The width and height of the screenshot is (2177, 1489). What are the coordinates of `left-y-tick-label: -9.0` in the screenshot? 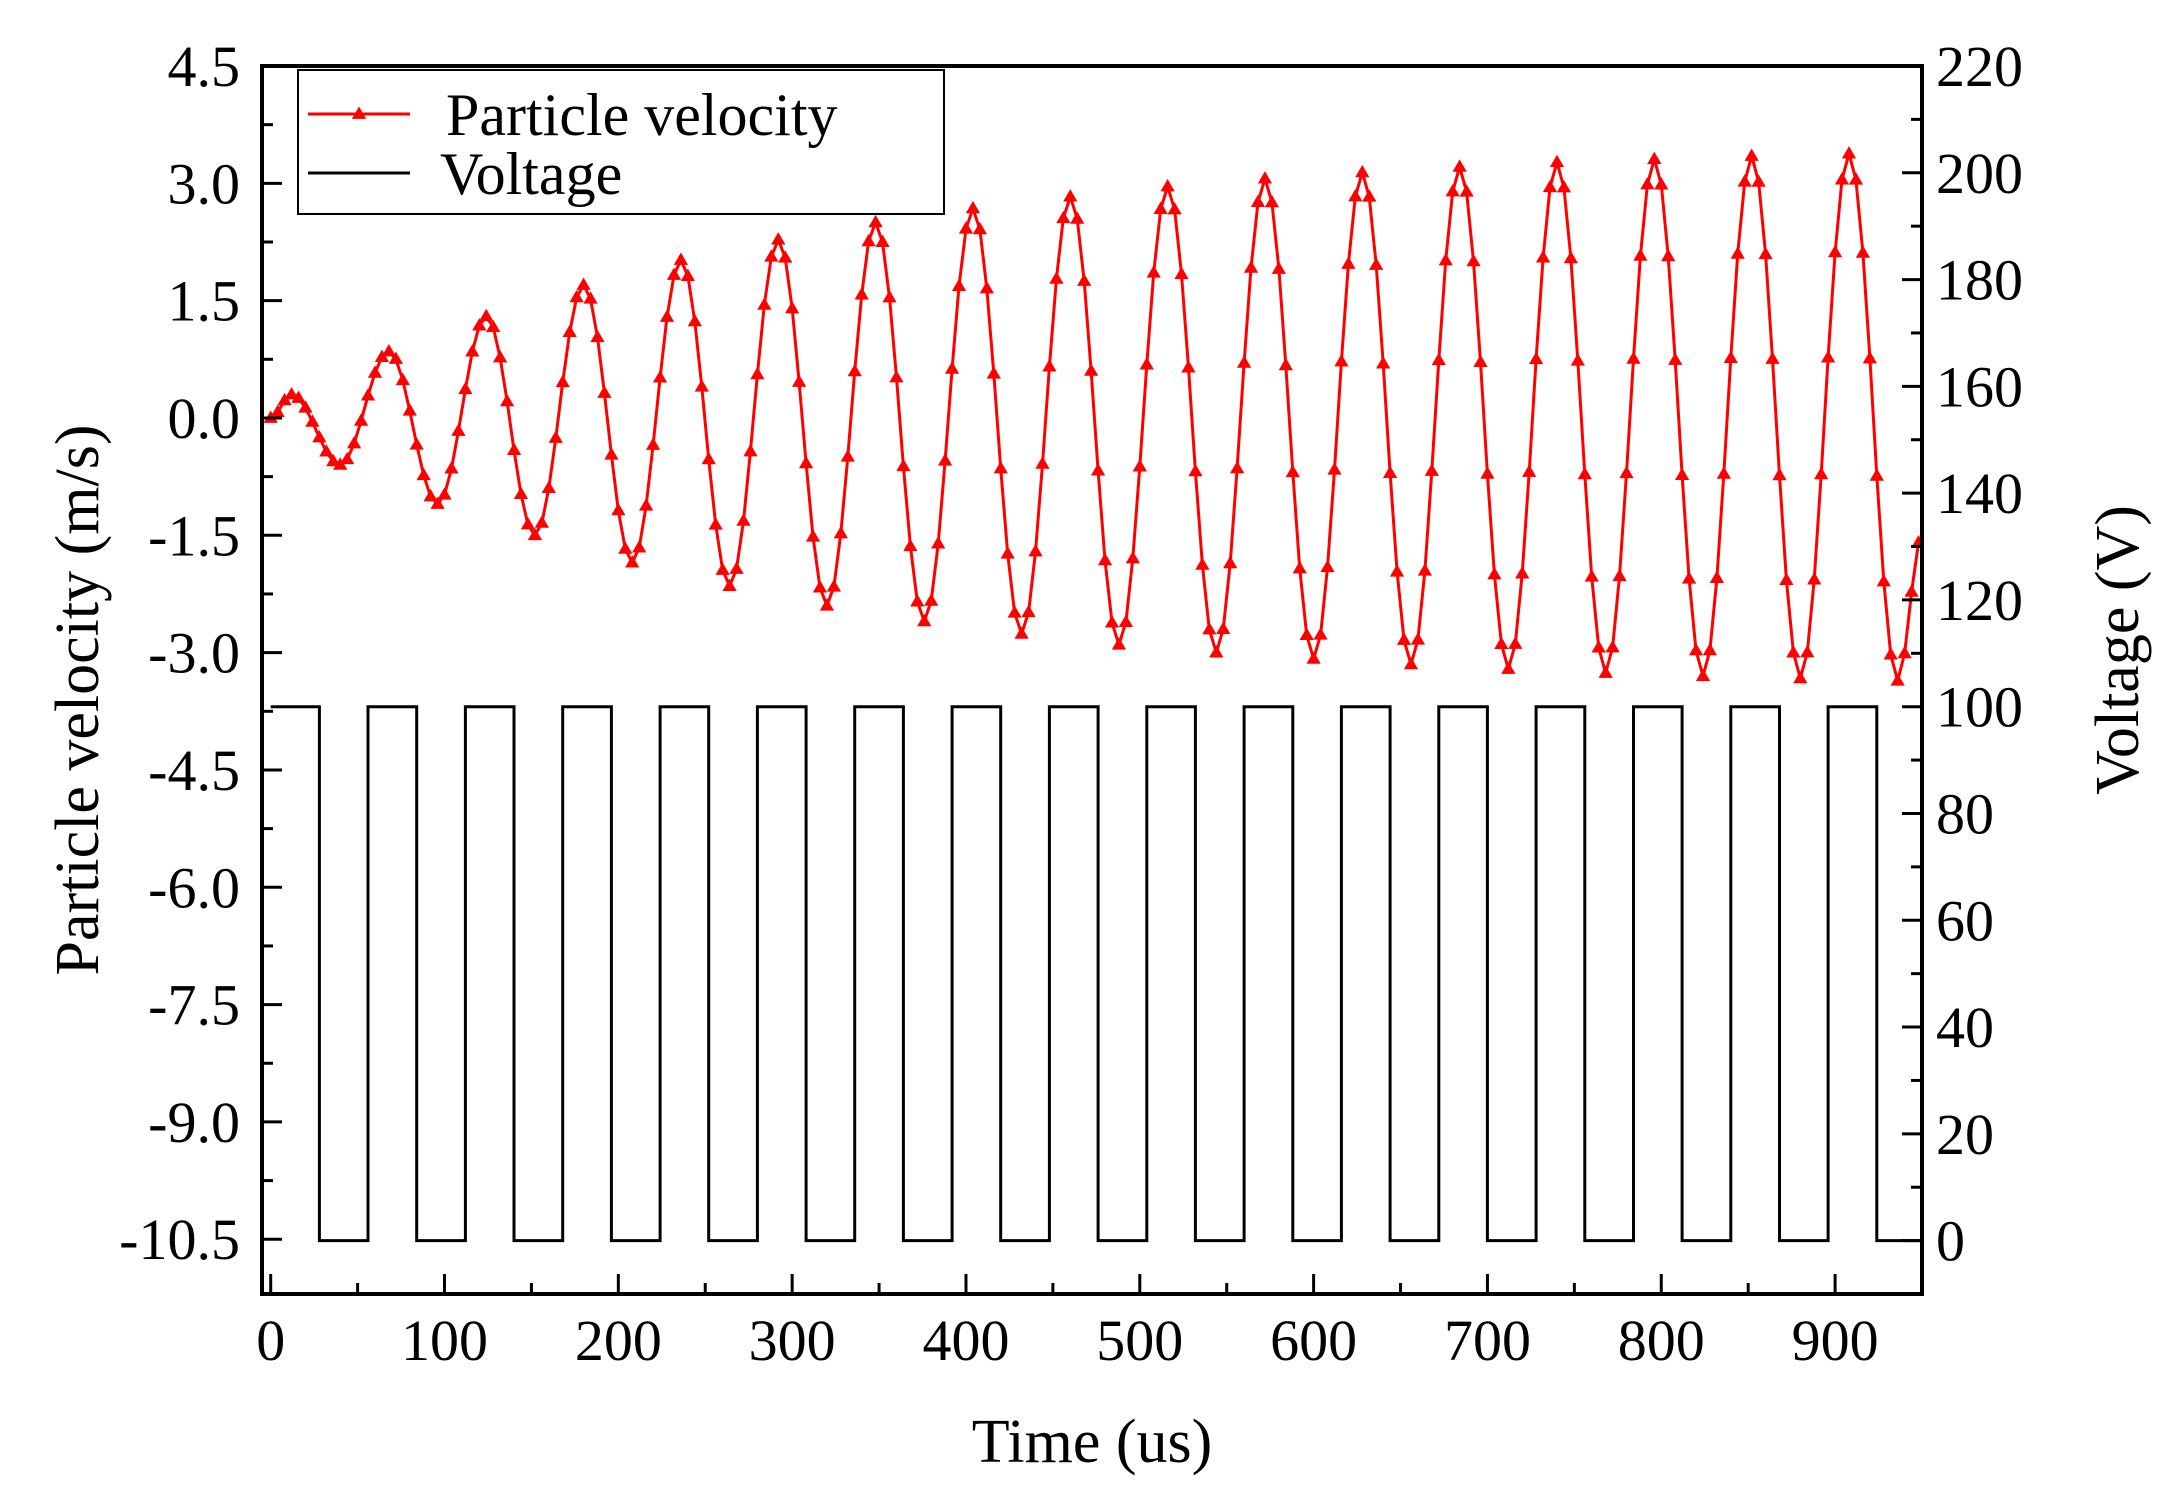 It's located at (194, 1122).